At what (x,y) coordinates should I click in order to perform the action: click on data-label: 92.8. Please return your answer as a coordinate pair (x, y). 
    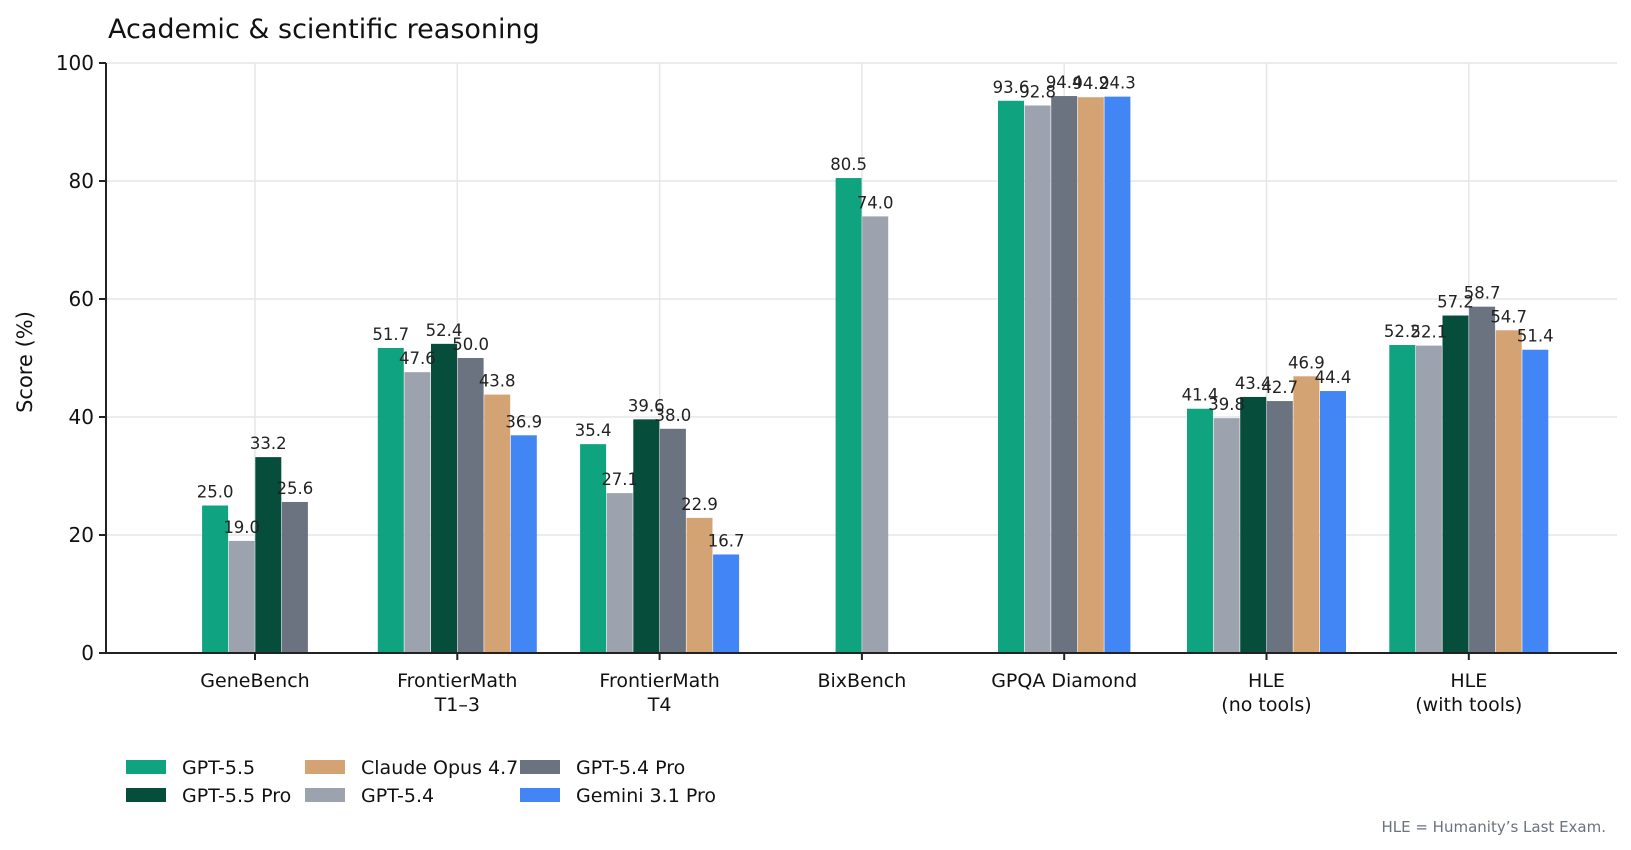
    Looking at the image, I should click on (1037, 91).